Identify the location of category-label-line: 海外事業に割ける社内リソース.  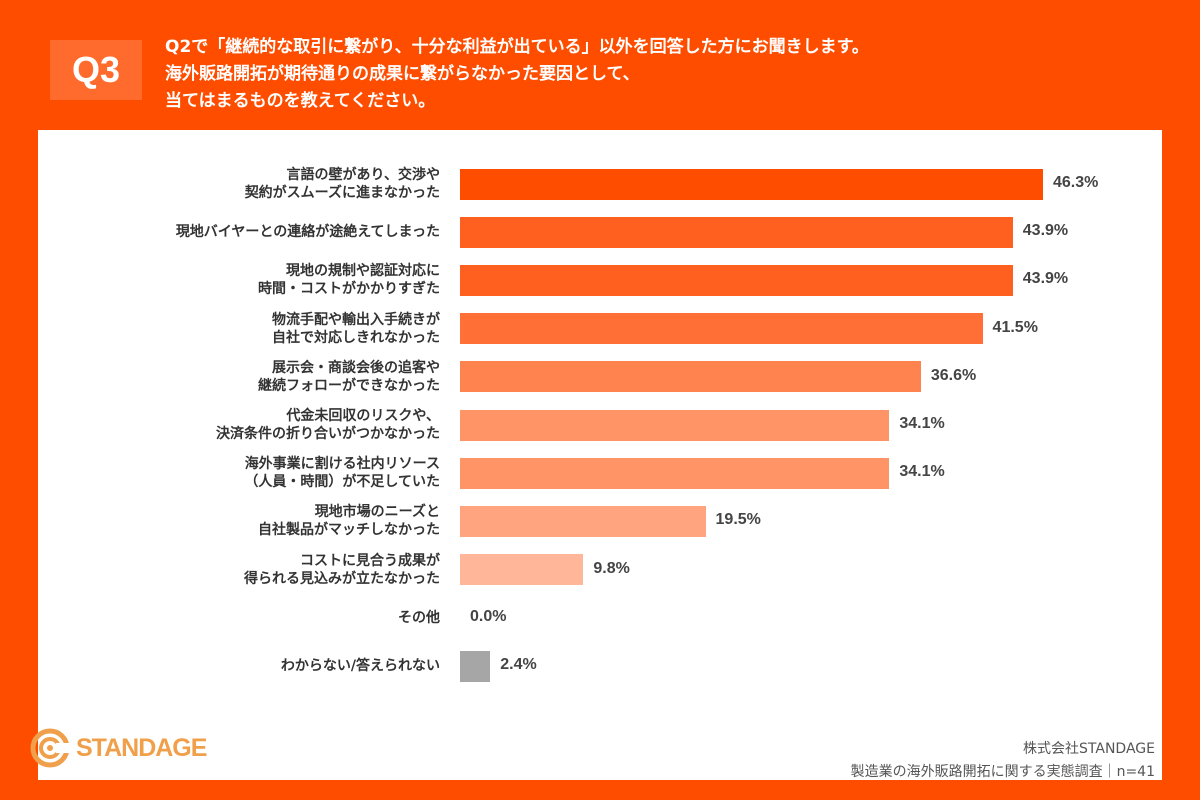
(342, 464).